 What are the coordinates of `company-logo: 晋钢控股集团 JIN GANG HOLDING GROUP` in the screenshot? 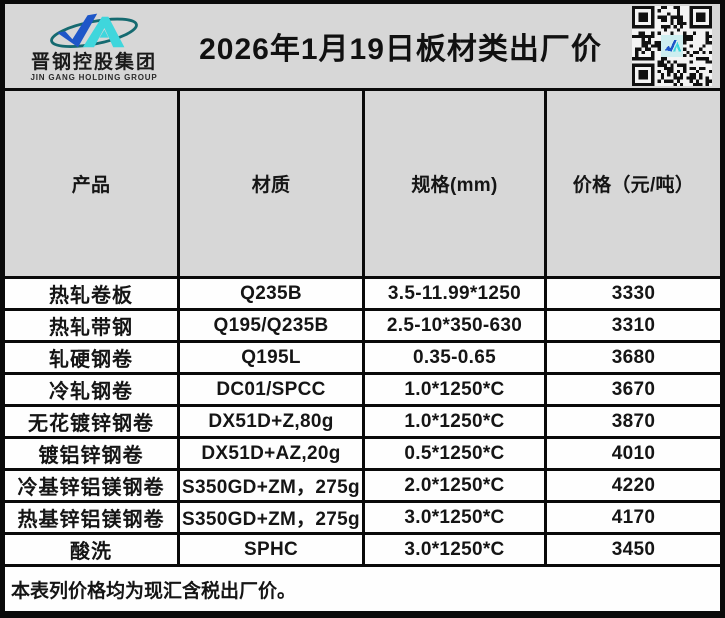 It's located at (94, 46).